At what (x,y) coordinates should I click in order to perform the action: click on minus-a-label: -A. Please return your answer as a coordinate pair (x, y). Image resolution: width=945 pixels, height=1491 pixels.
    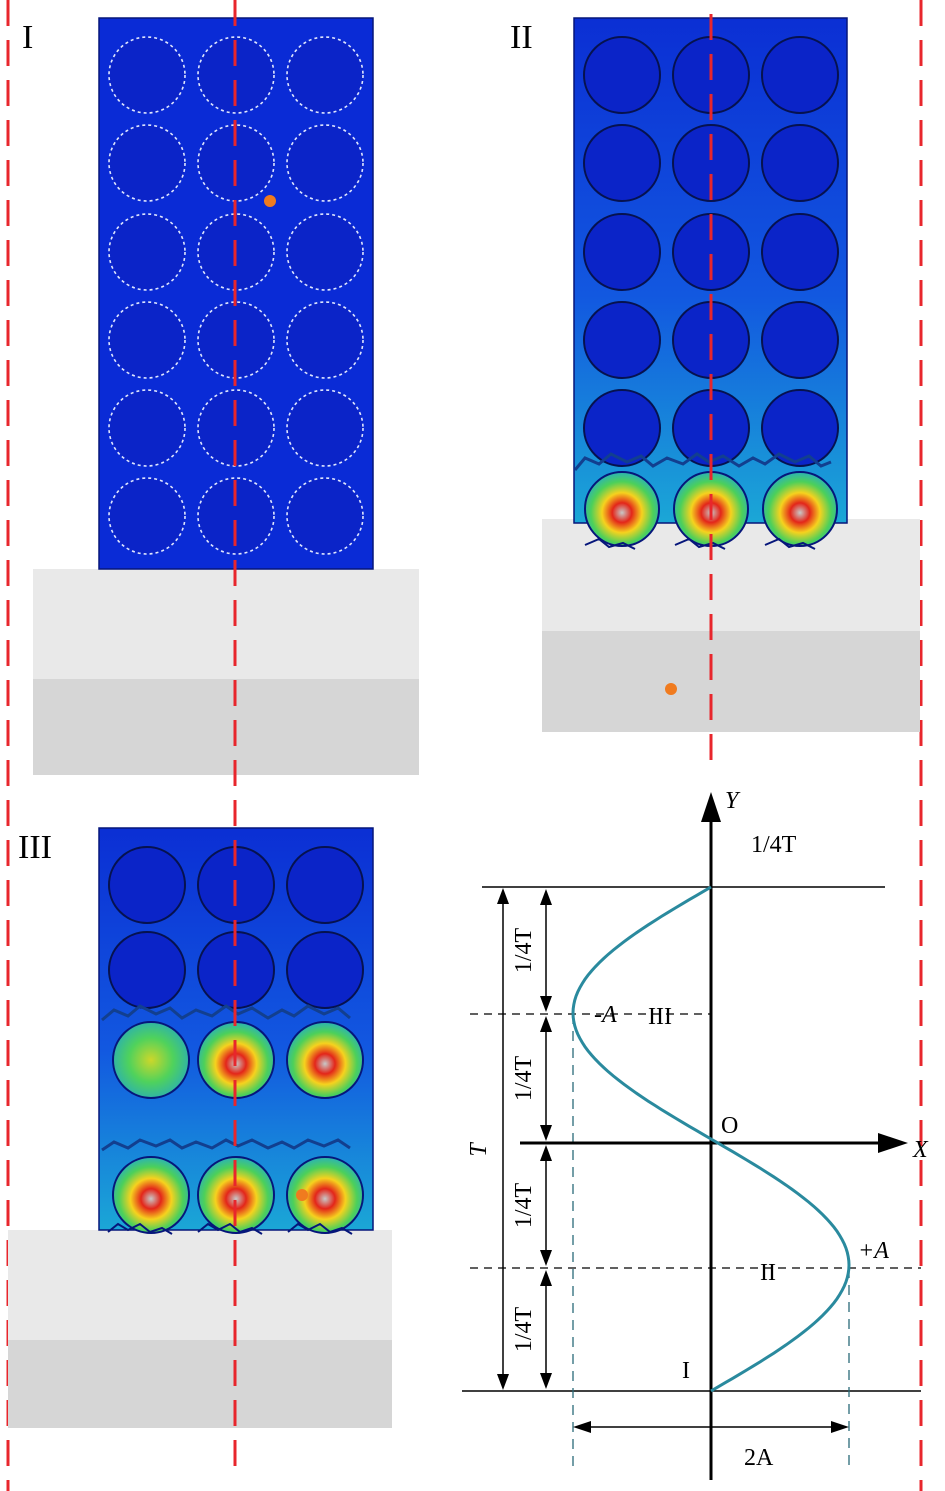
    Looking at the image, I should click on (605, 1015).